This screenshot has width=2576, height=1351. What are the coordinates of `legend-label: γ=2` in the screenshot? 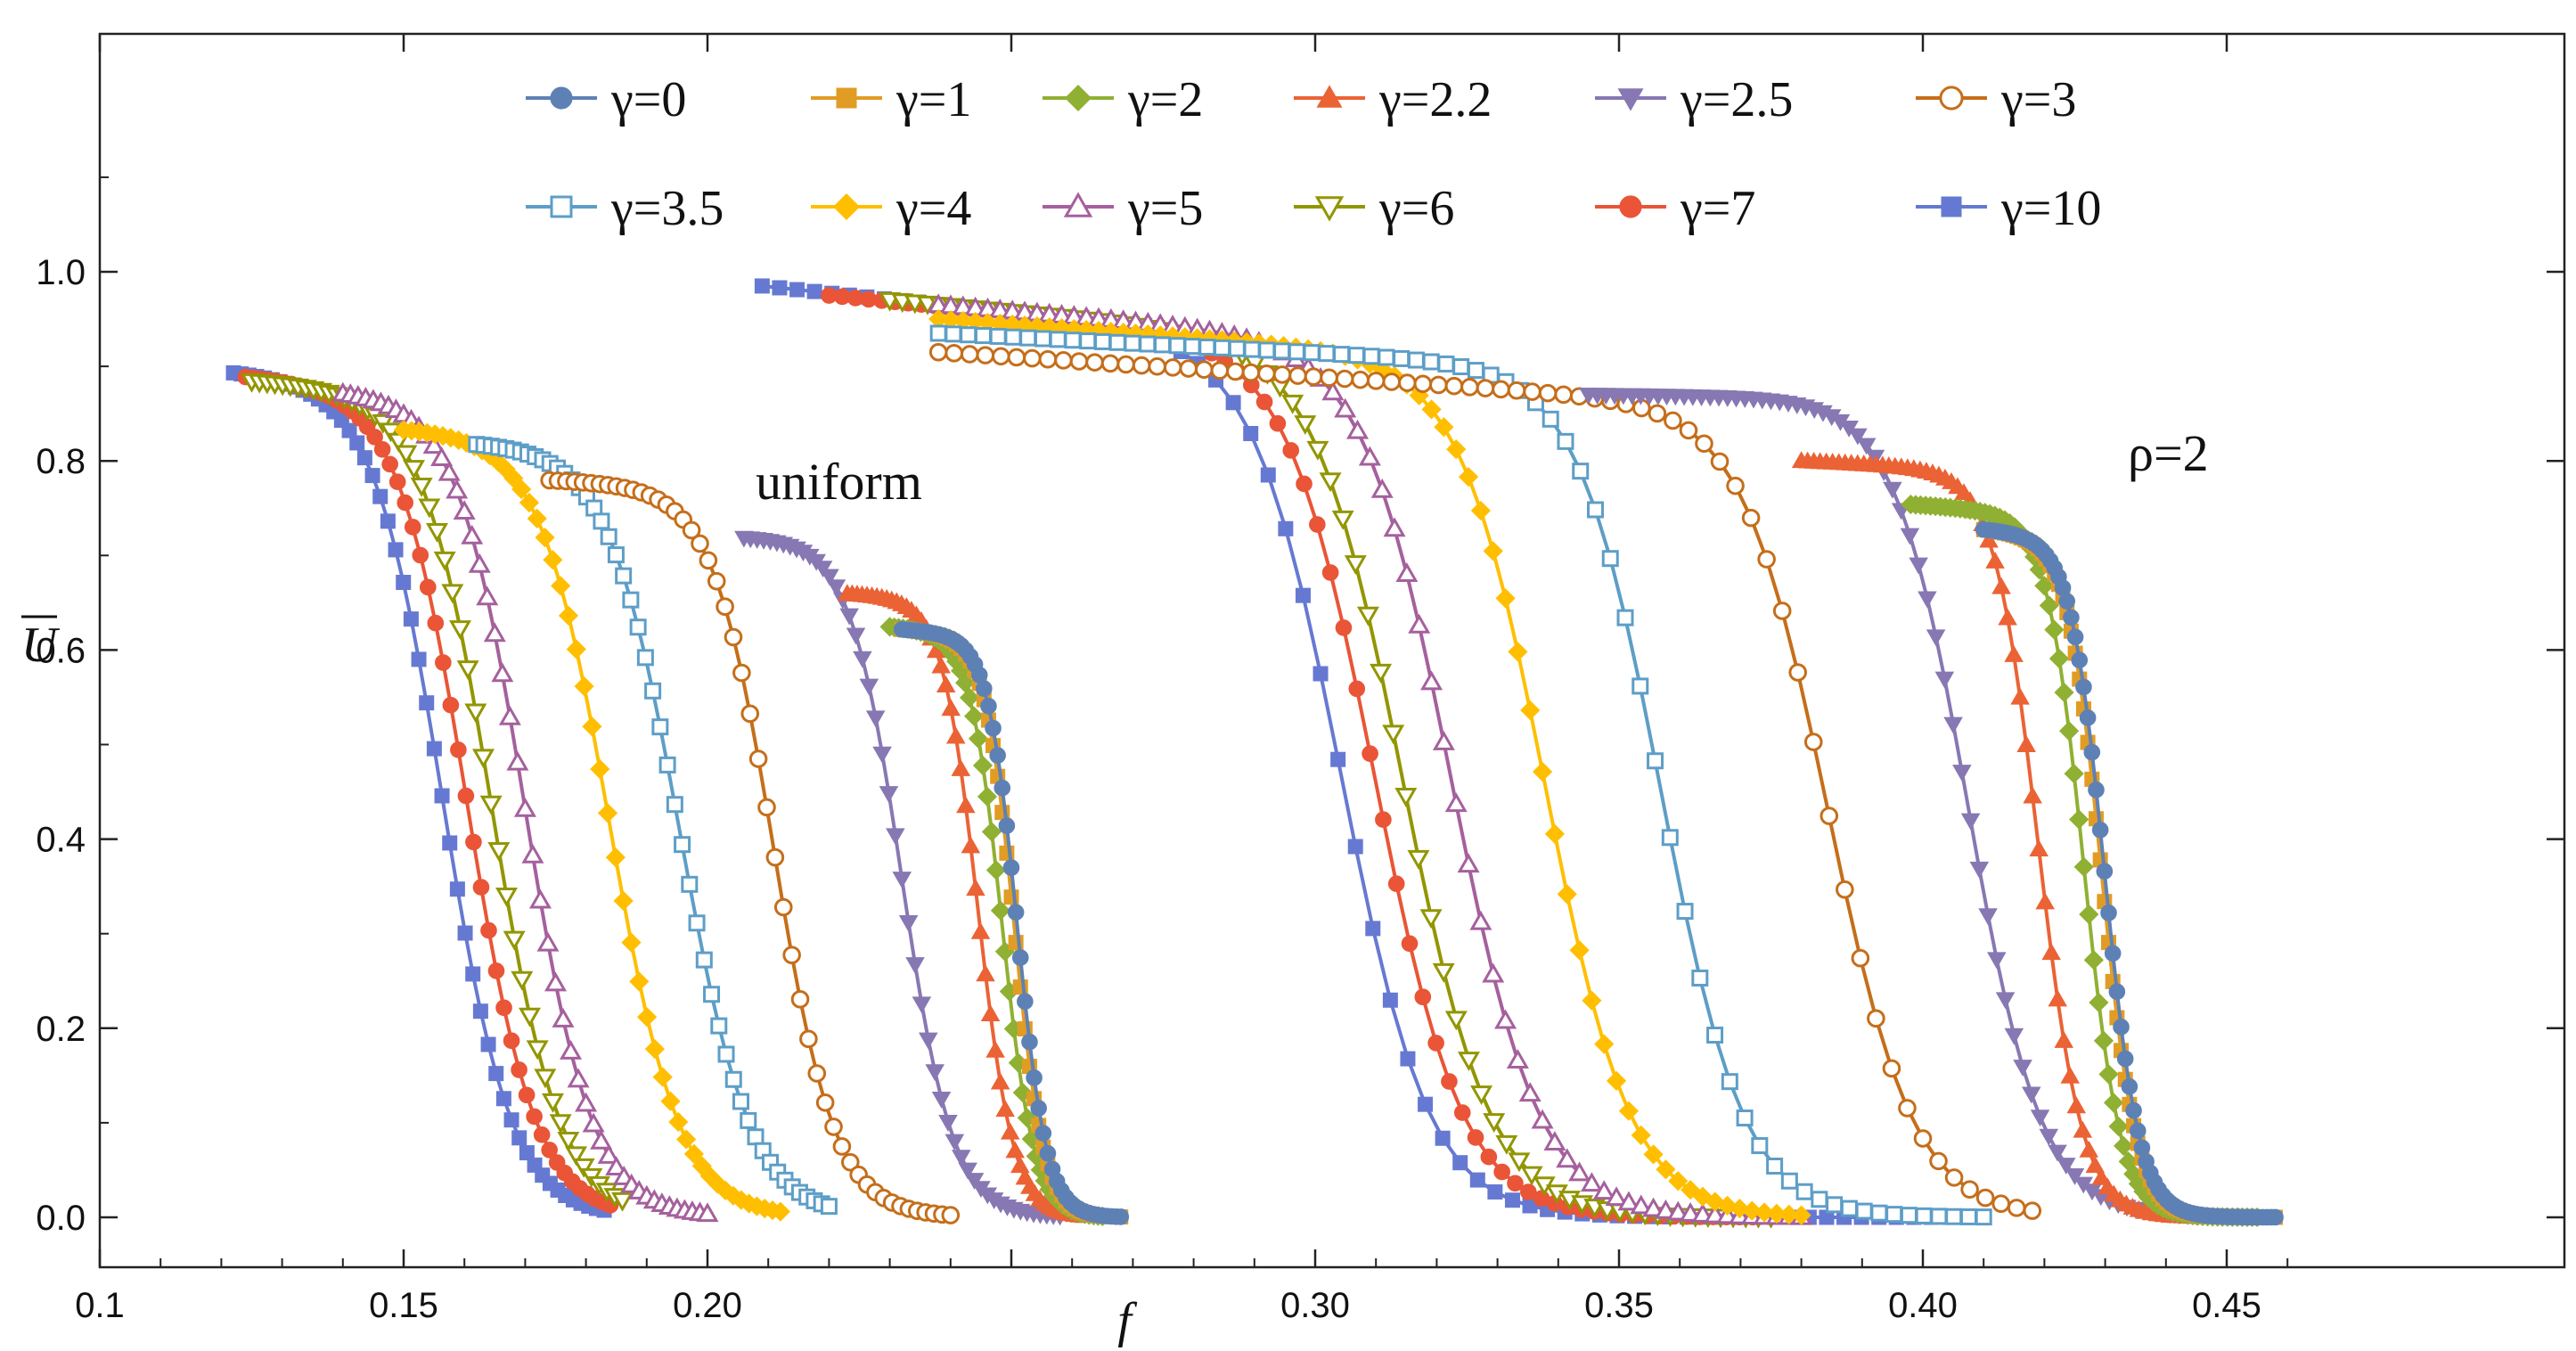 It's located at (1165, 100).